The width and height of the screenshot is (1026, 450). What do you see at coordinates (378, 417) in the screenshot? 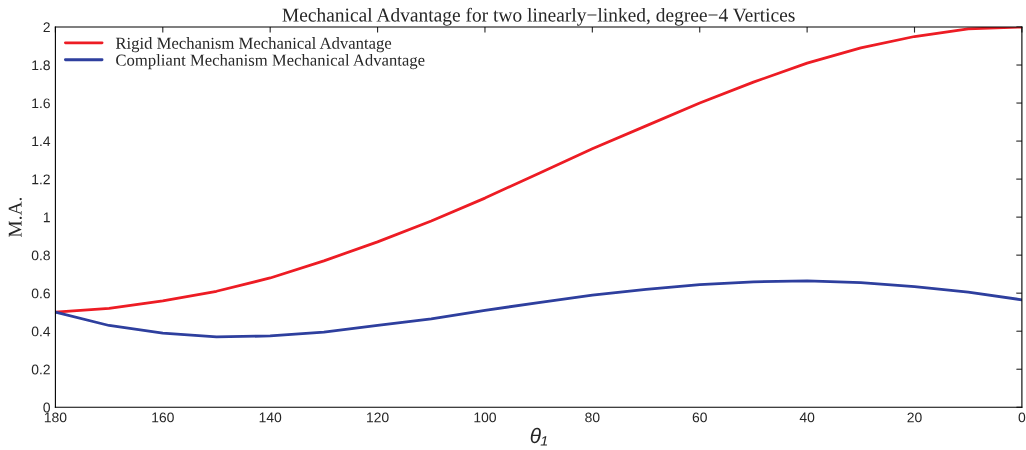
I see `x-tick-label: 120` at bounding box center [378, 417].